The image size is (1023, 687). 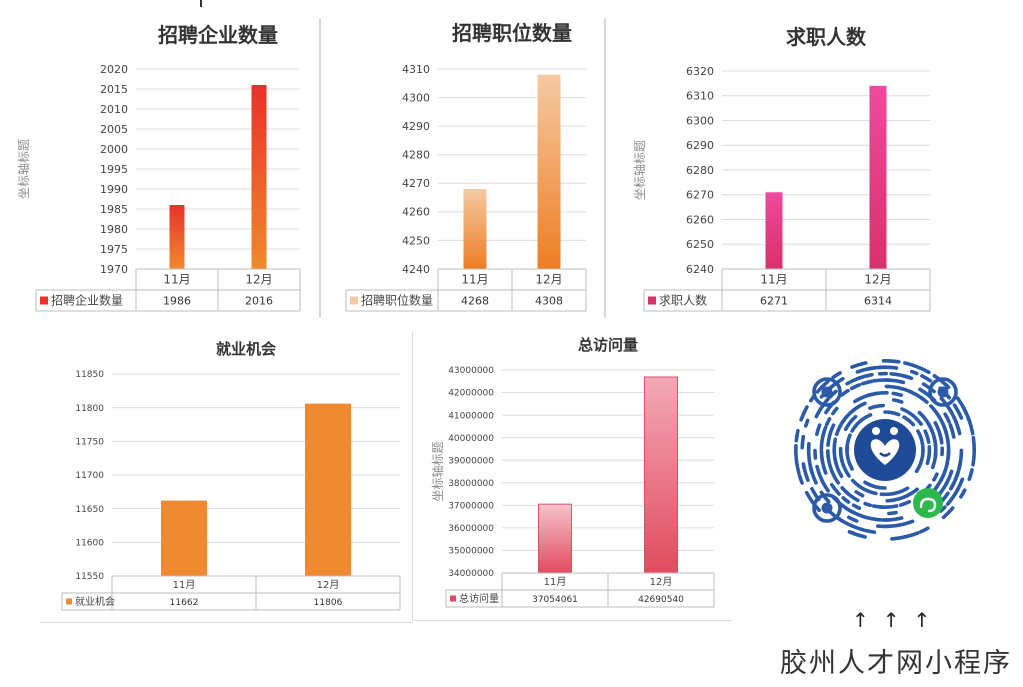 I want to click on y-tick-label: 38000000, so click(x=471, y=484).